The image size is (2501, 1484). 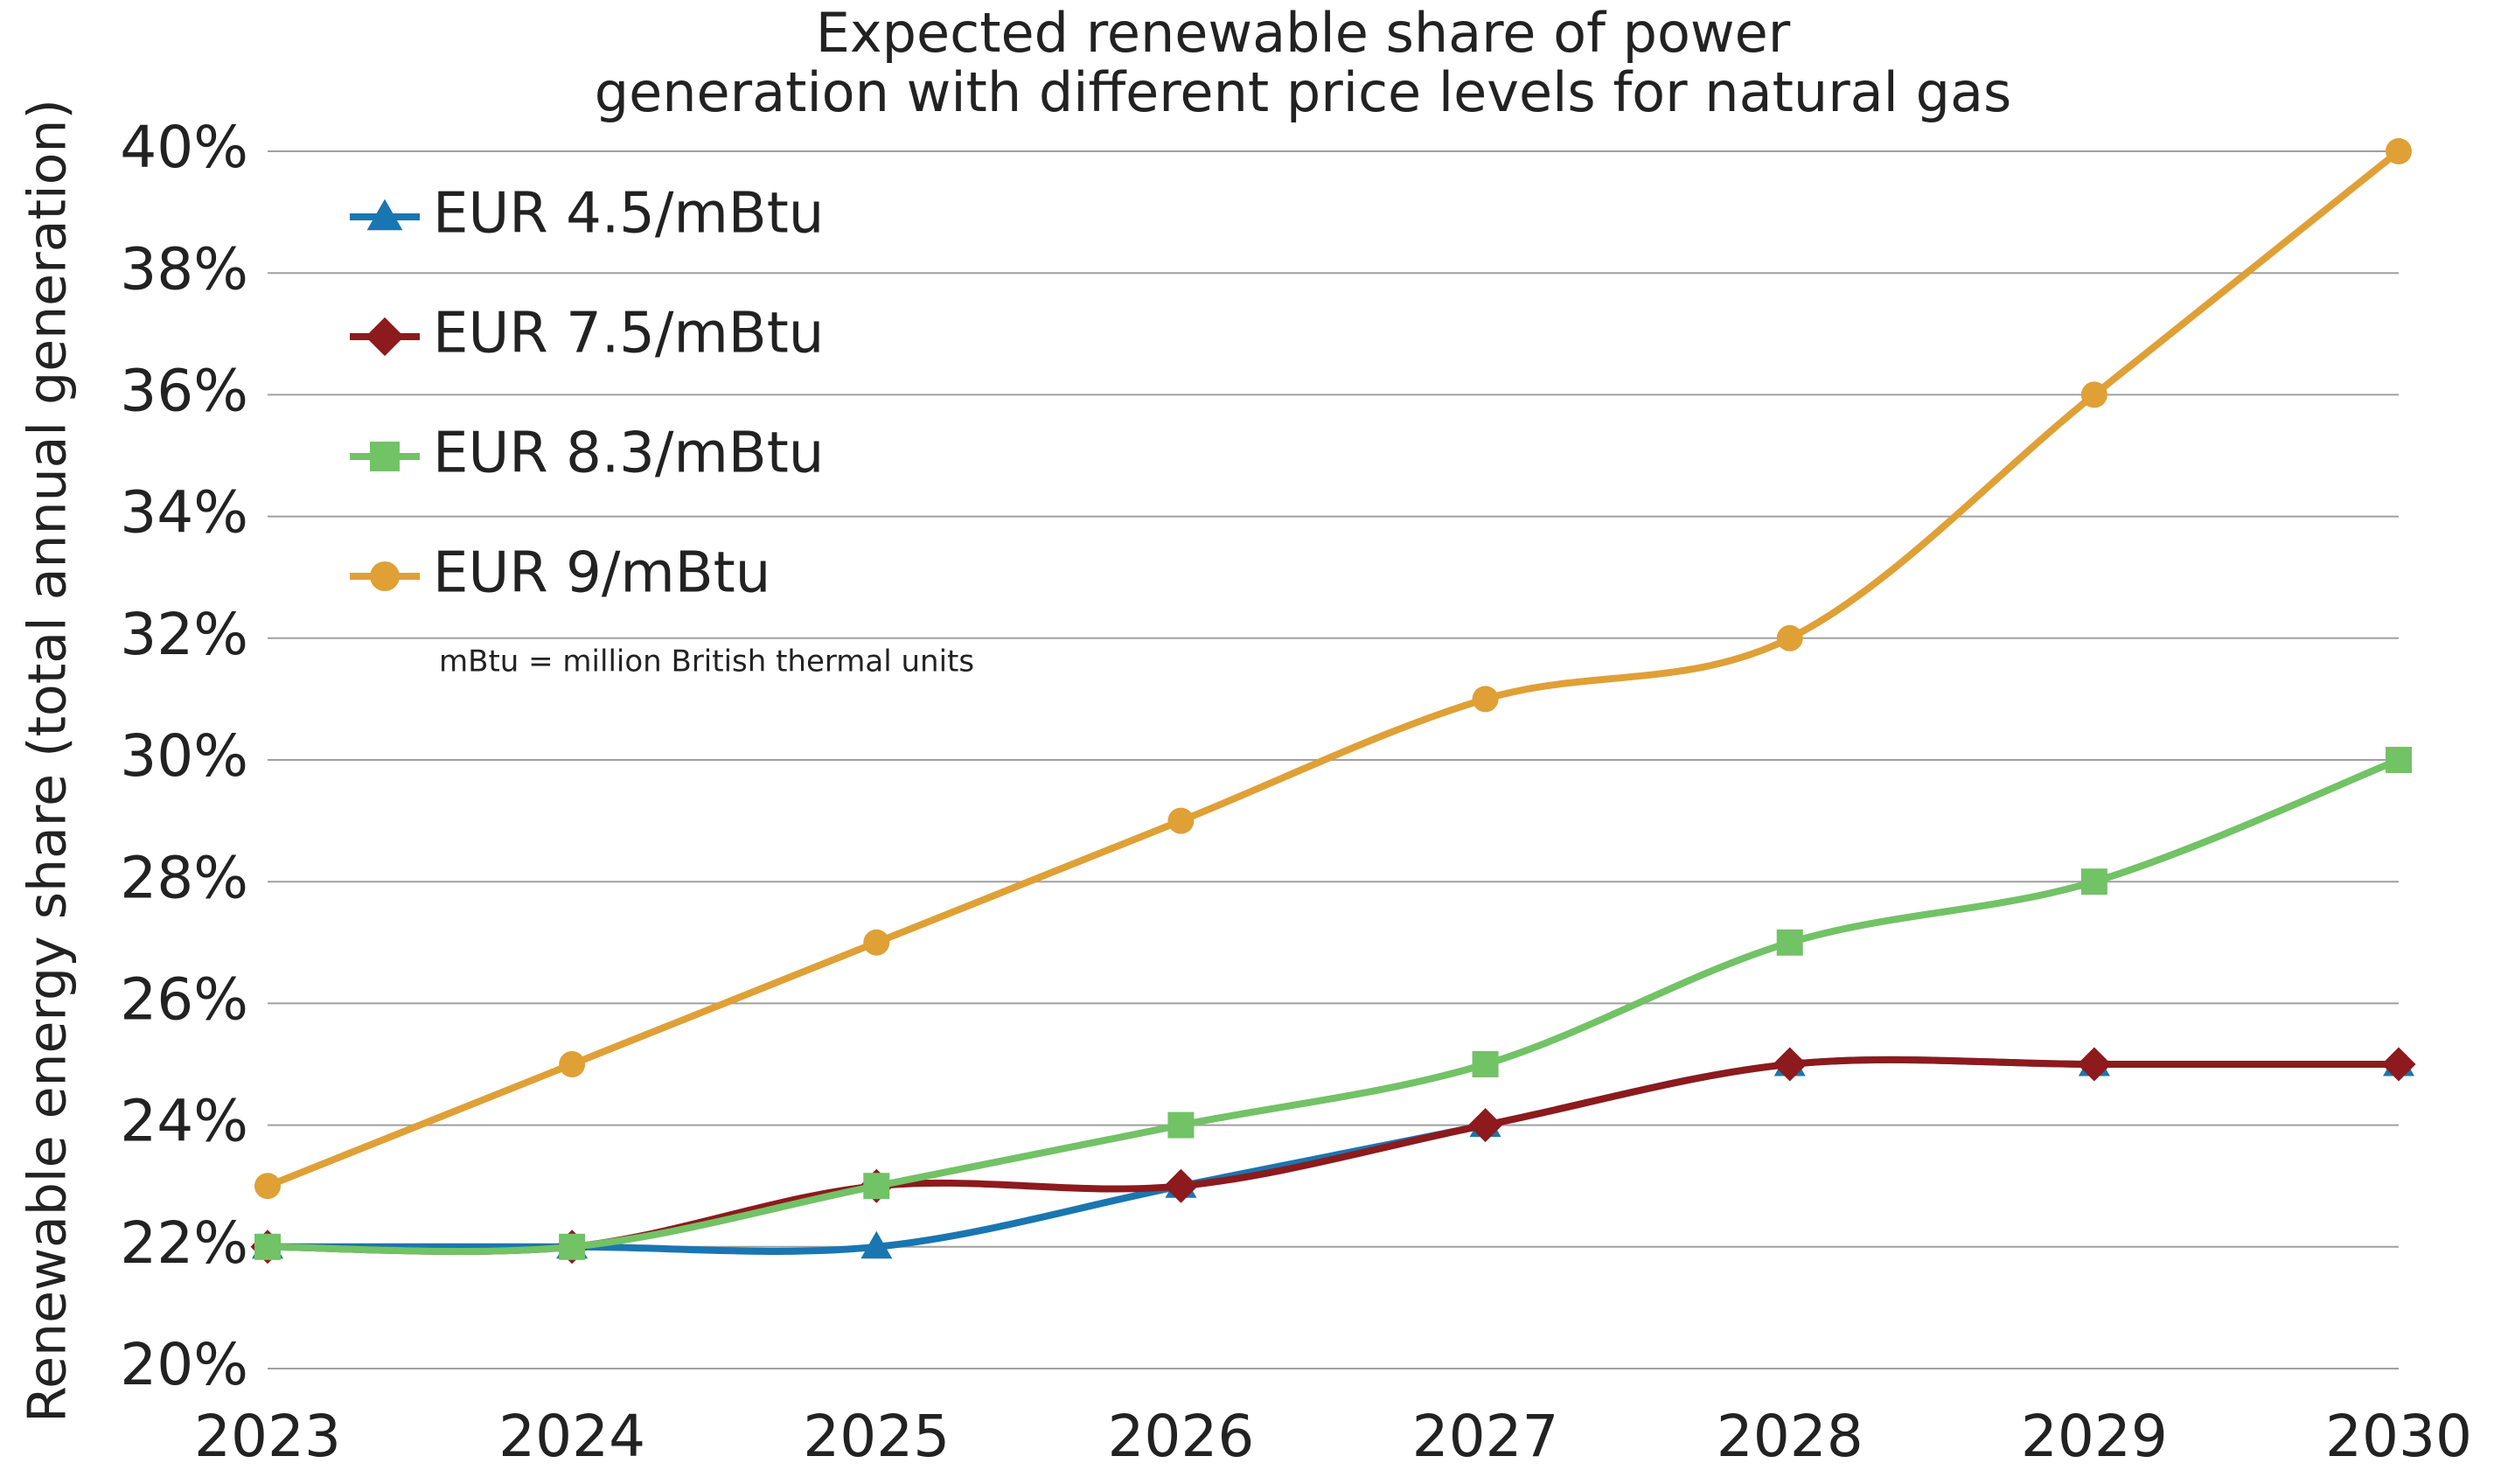 What do you see at coordinates (706, 661) in the screenshot?
I see `annotation: mBtu = million British thermal units` at bounding box center [706, 661].